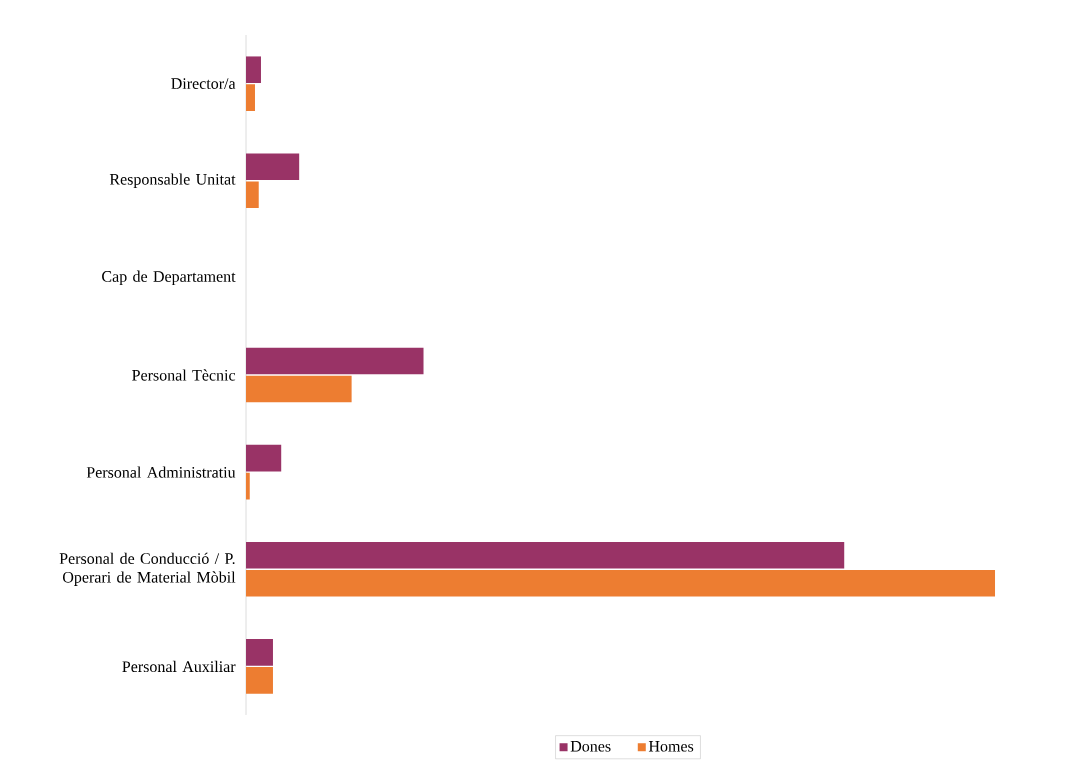 This screenshot has height=775, width=1072. Describe the element at coordinates (184, 375) in the screenshot. I see `y-tick-label: Personal Tècnic` at that location.